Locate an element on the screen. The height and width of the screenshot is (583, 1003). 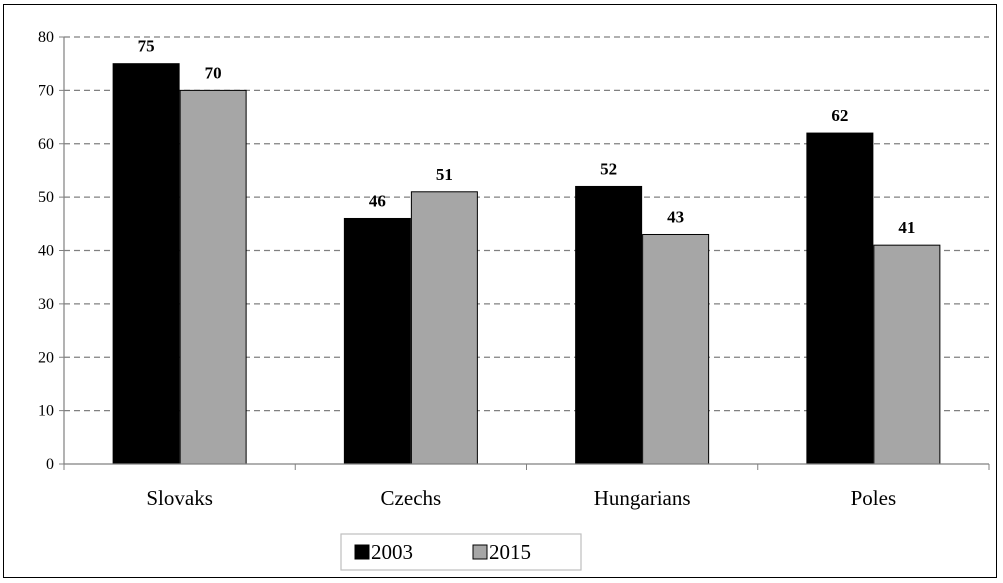
bar-2003-hungarians is located at coordinates (609, 325).